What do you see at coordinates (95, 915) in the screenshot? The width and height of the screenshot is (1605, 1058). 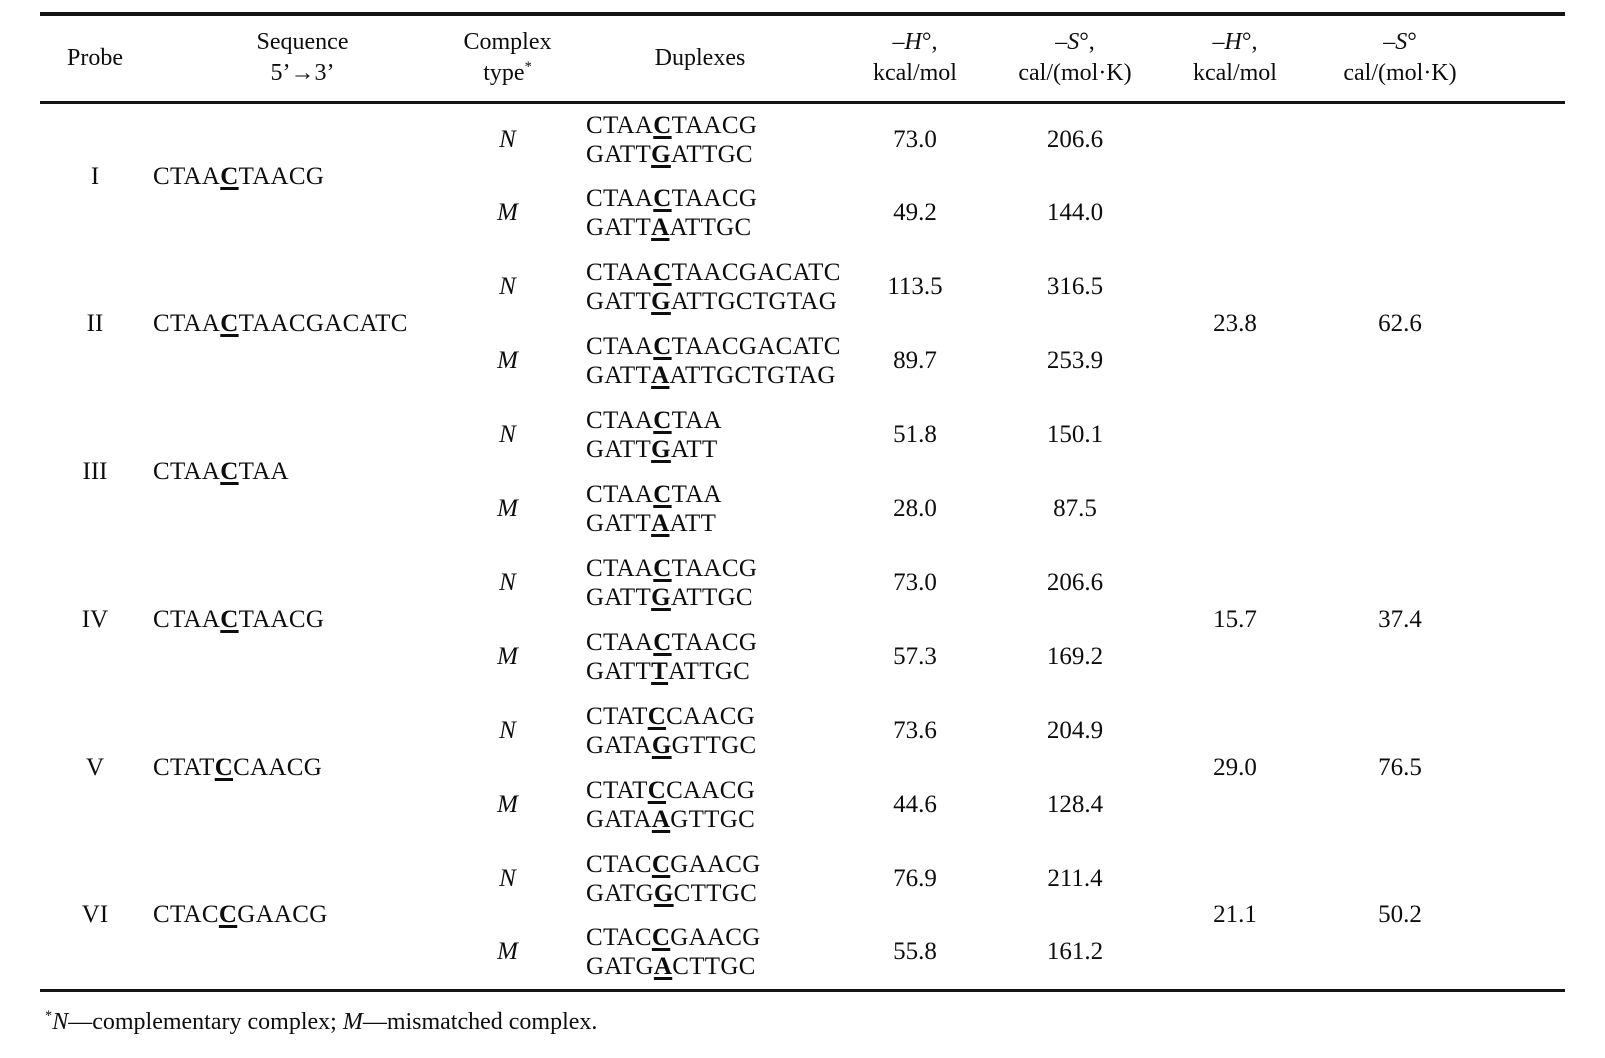 I see `probe-id: VI` at bounding box center [95, 915].